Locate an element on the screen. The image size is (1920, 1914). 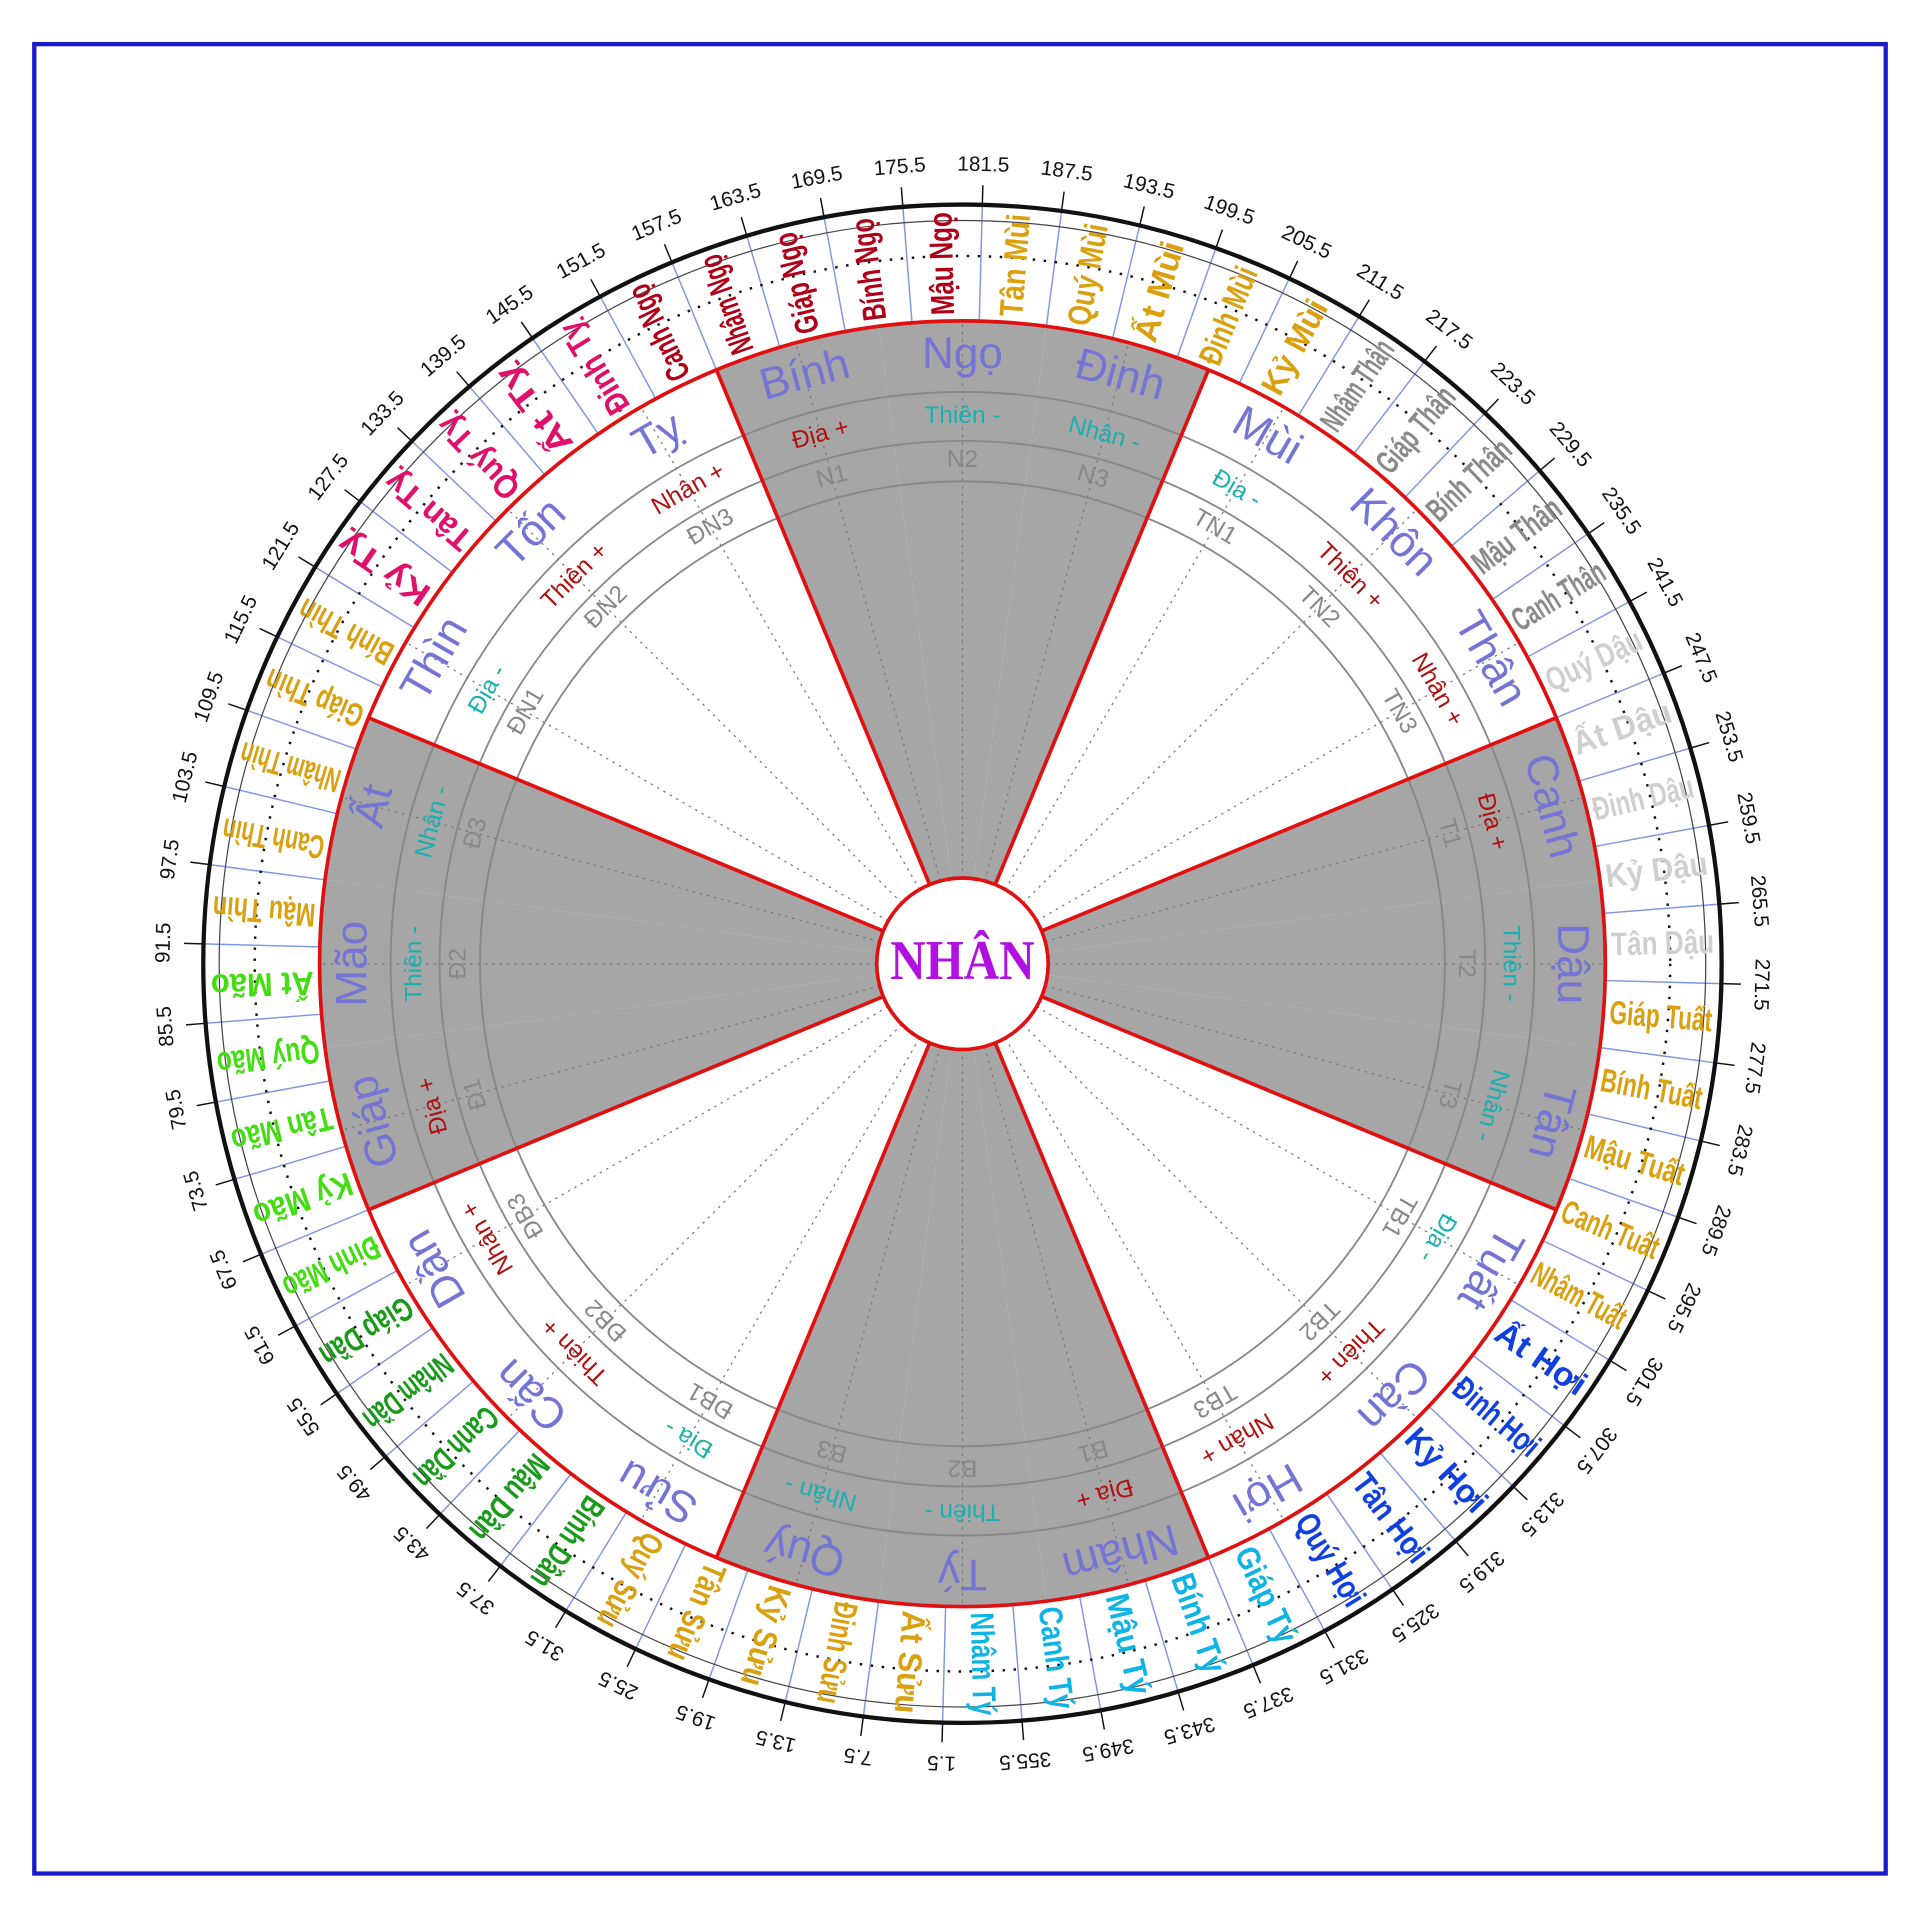
shaded-sector is located at coordinates (1281, 840).